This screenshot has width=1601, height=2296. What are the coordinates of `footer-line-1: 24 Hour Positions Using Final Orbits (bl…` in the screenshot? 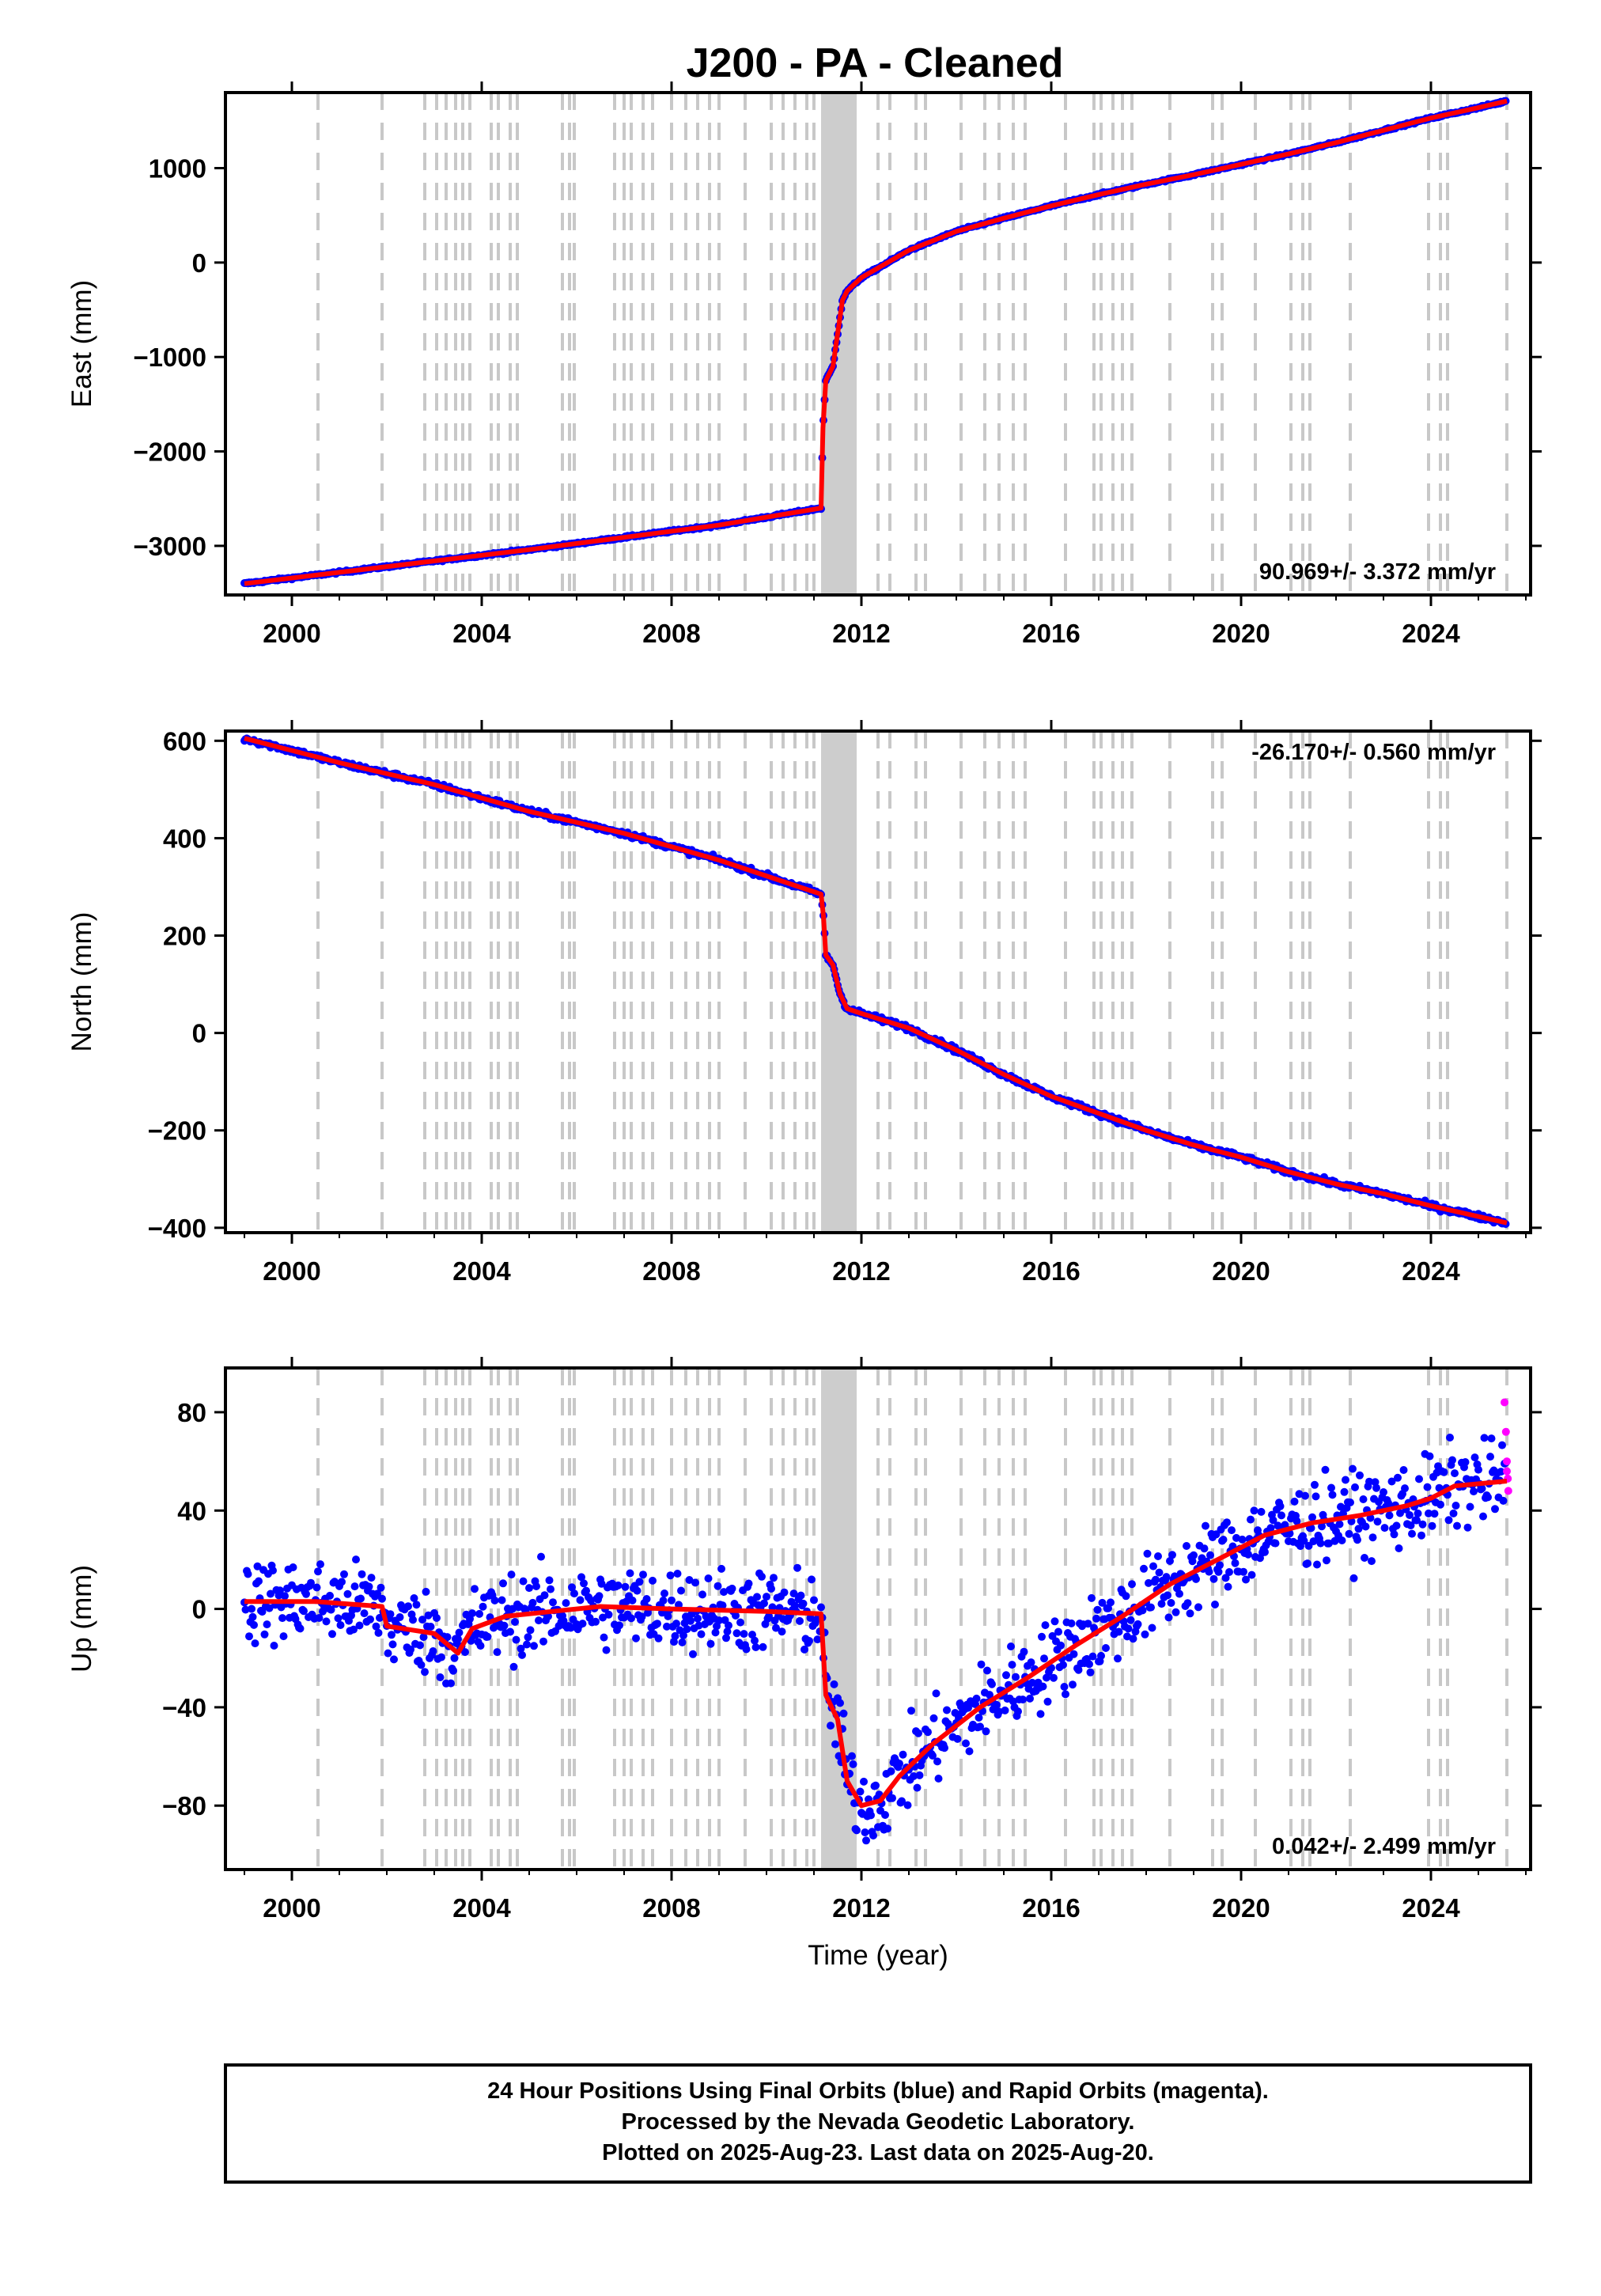 It's located at (878, 2091).